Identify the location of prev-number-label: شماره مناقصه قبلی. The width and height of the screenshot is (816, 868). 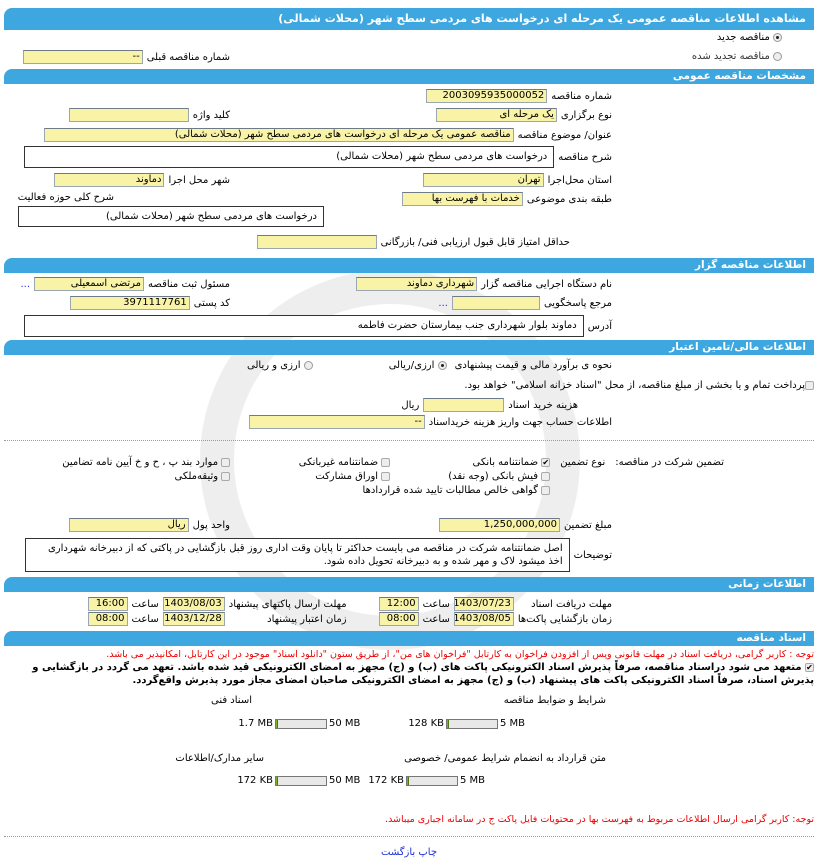
(188, 57).